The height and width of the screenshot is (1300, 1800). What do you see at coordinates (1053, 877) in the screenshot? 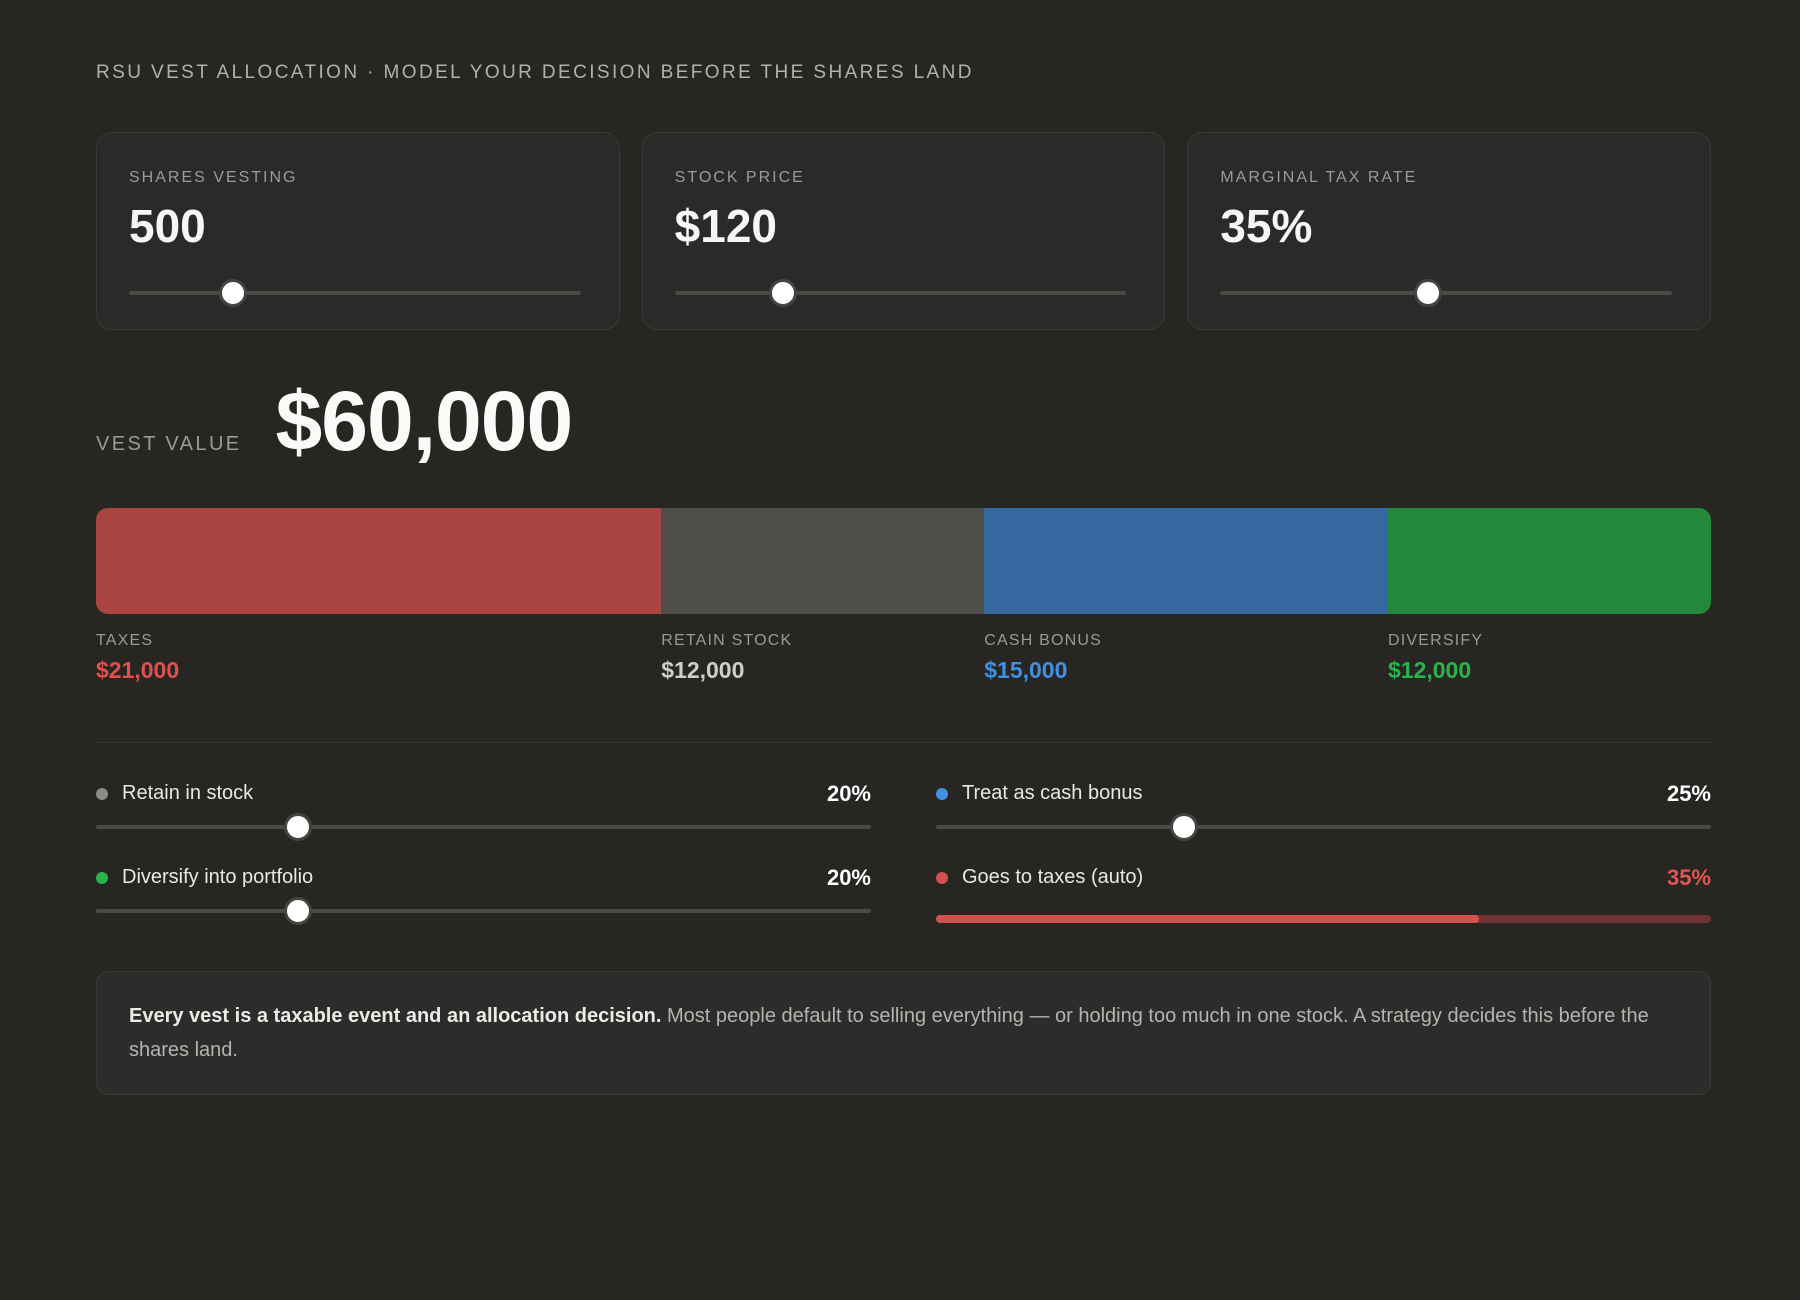
I see `alloc-label: Goes to taxes (auto)` at bounding box center [1053, 877].